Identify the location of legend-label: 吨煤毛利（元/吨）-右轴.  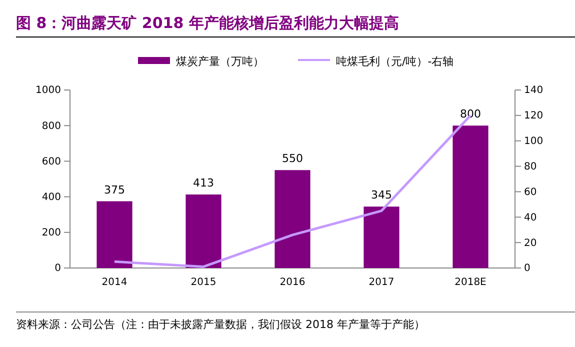
(395, 61).